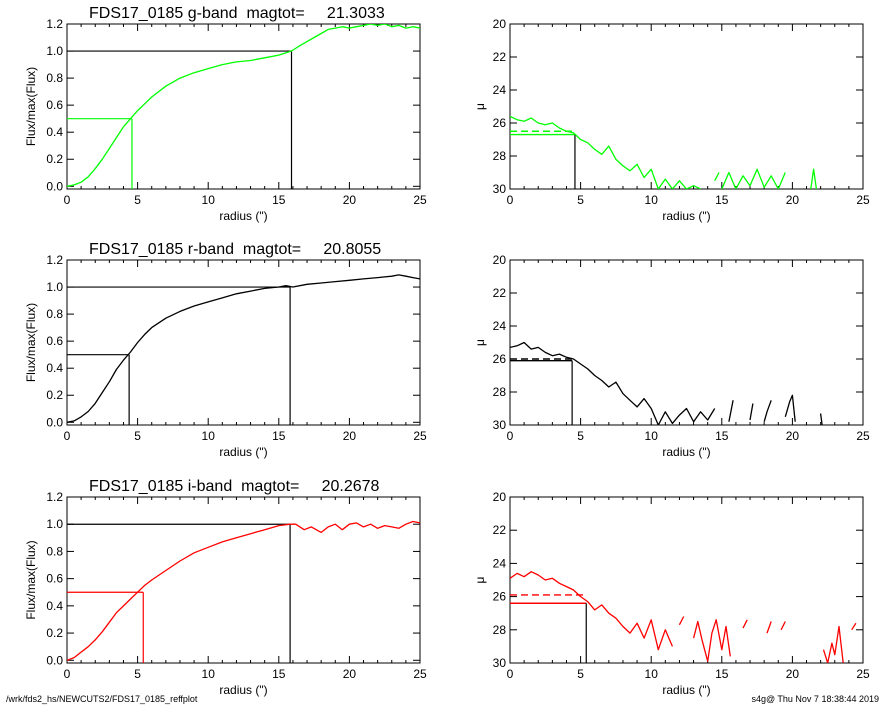 This screenshot has height=708, width=885. I want to click on panel-r-mu: 0 5 10 15 20 25 20 22 24 26 28 30 radius (") μ, so click(671, 356).